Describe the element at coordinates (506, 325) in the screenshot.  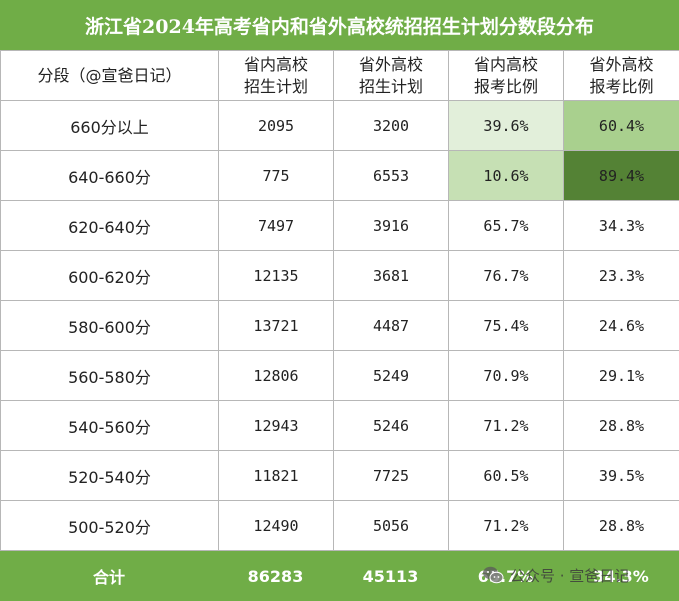
I see `in-ratio-cell: 75.4%` at that location.